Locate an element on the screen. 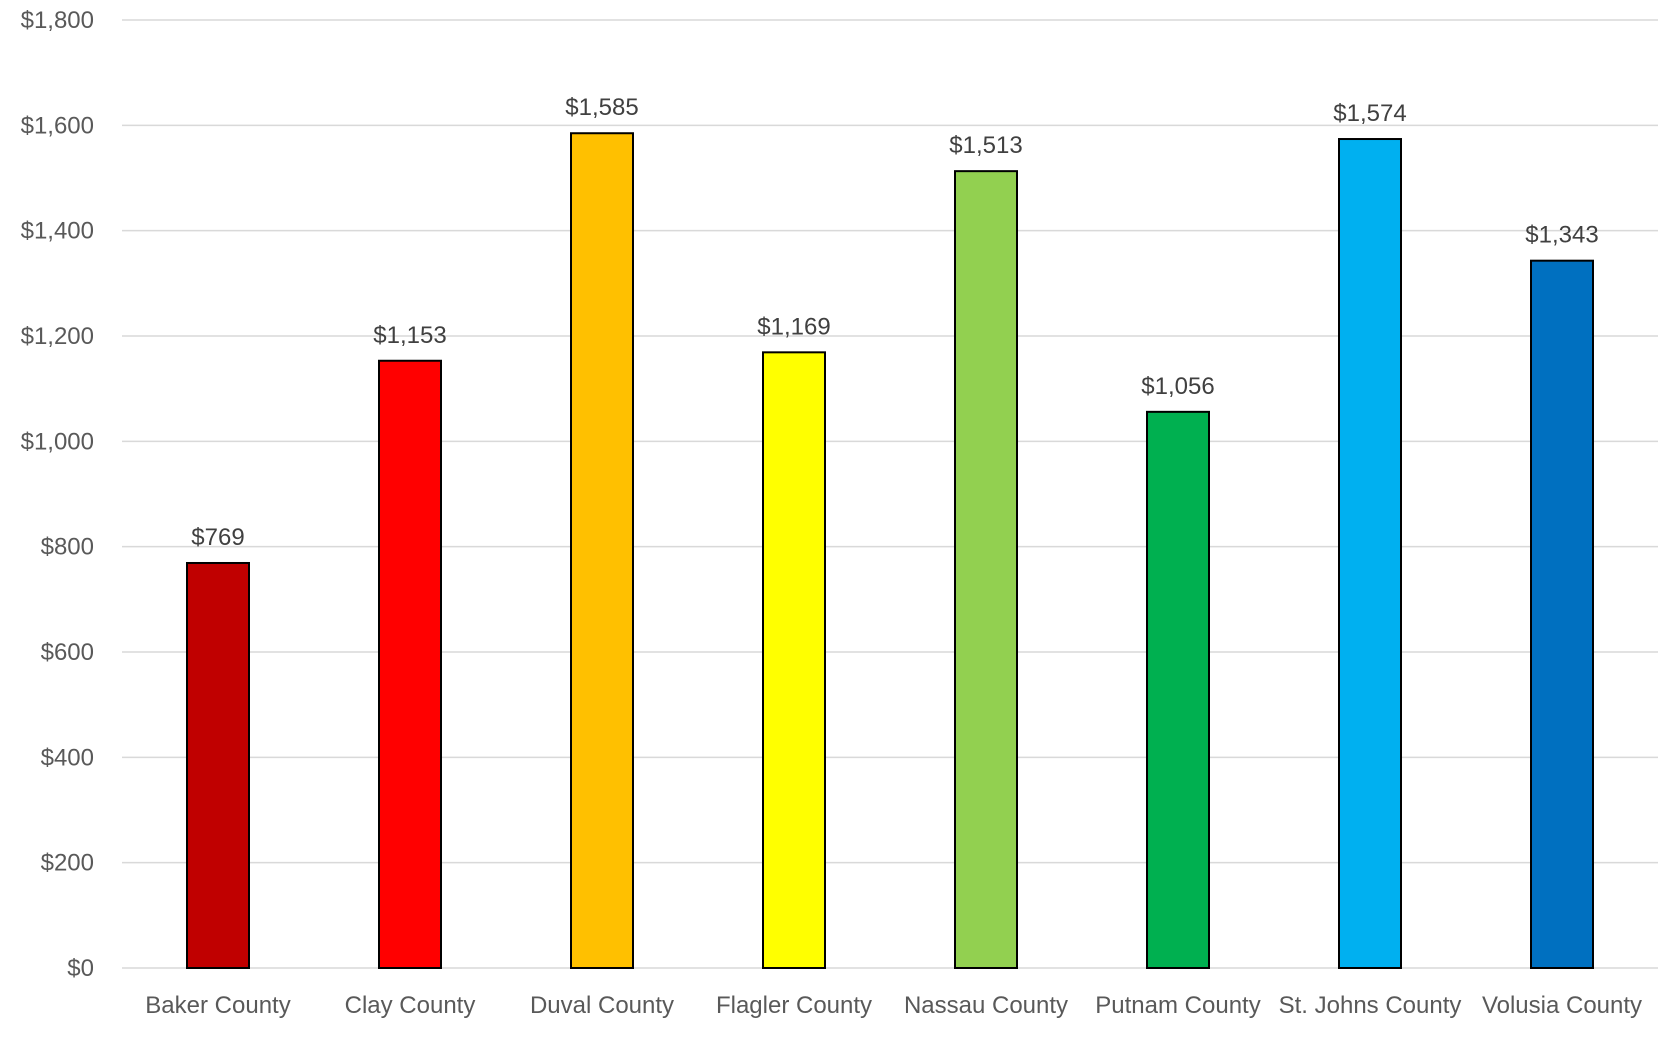 The height and width of the screenshot is (1061, 1664). x-category-label: Putnam County is located at coordinates (1177, 1005).